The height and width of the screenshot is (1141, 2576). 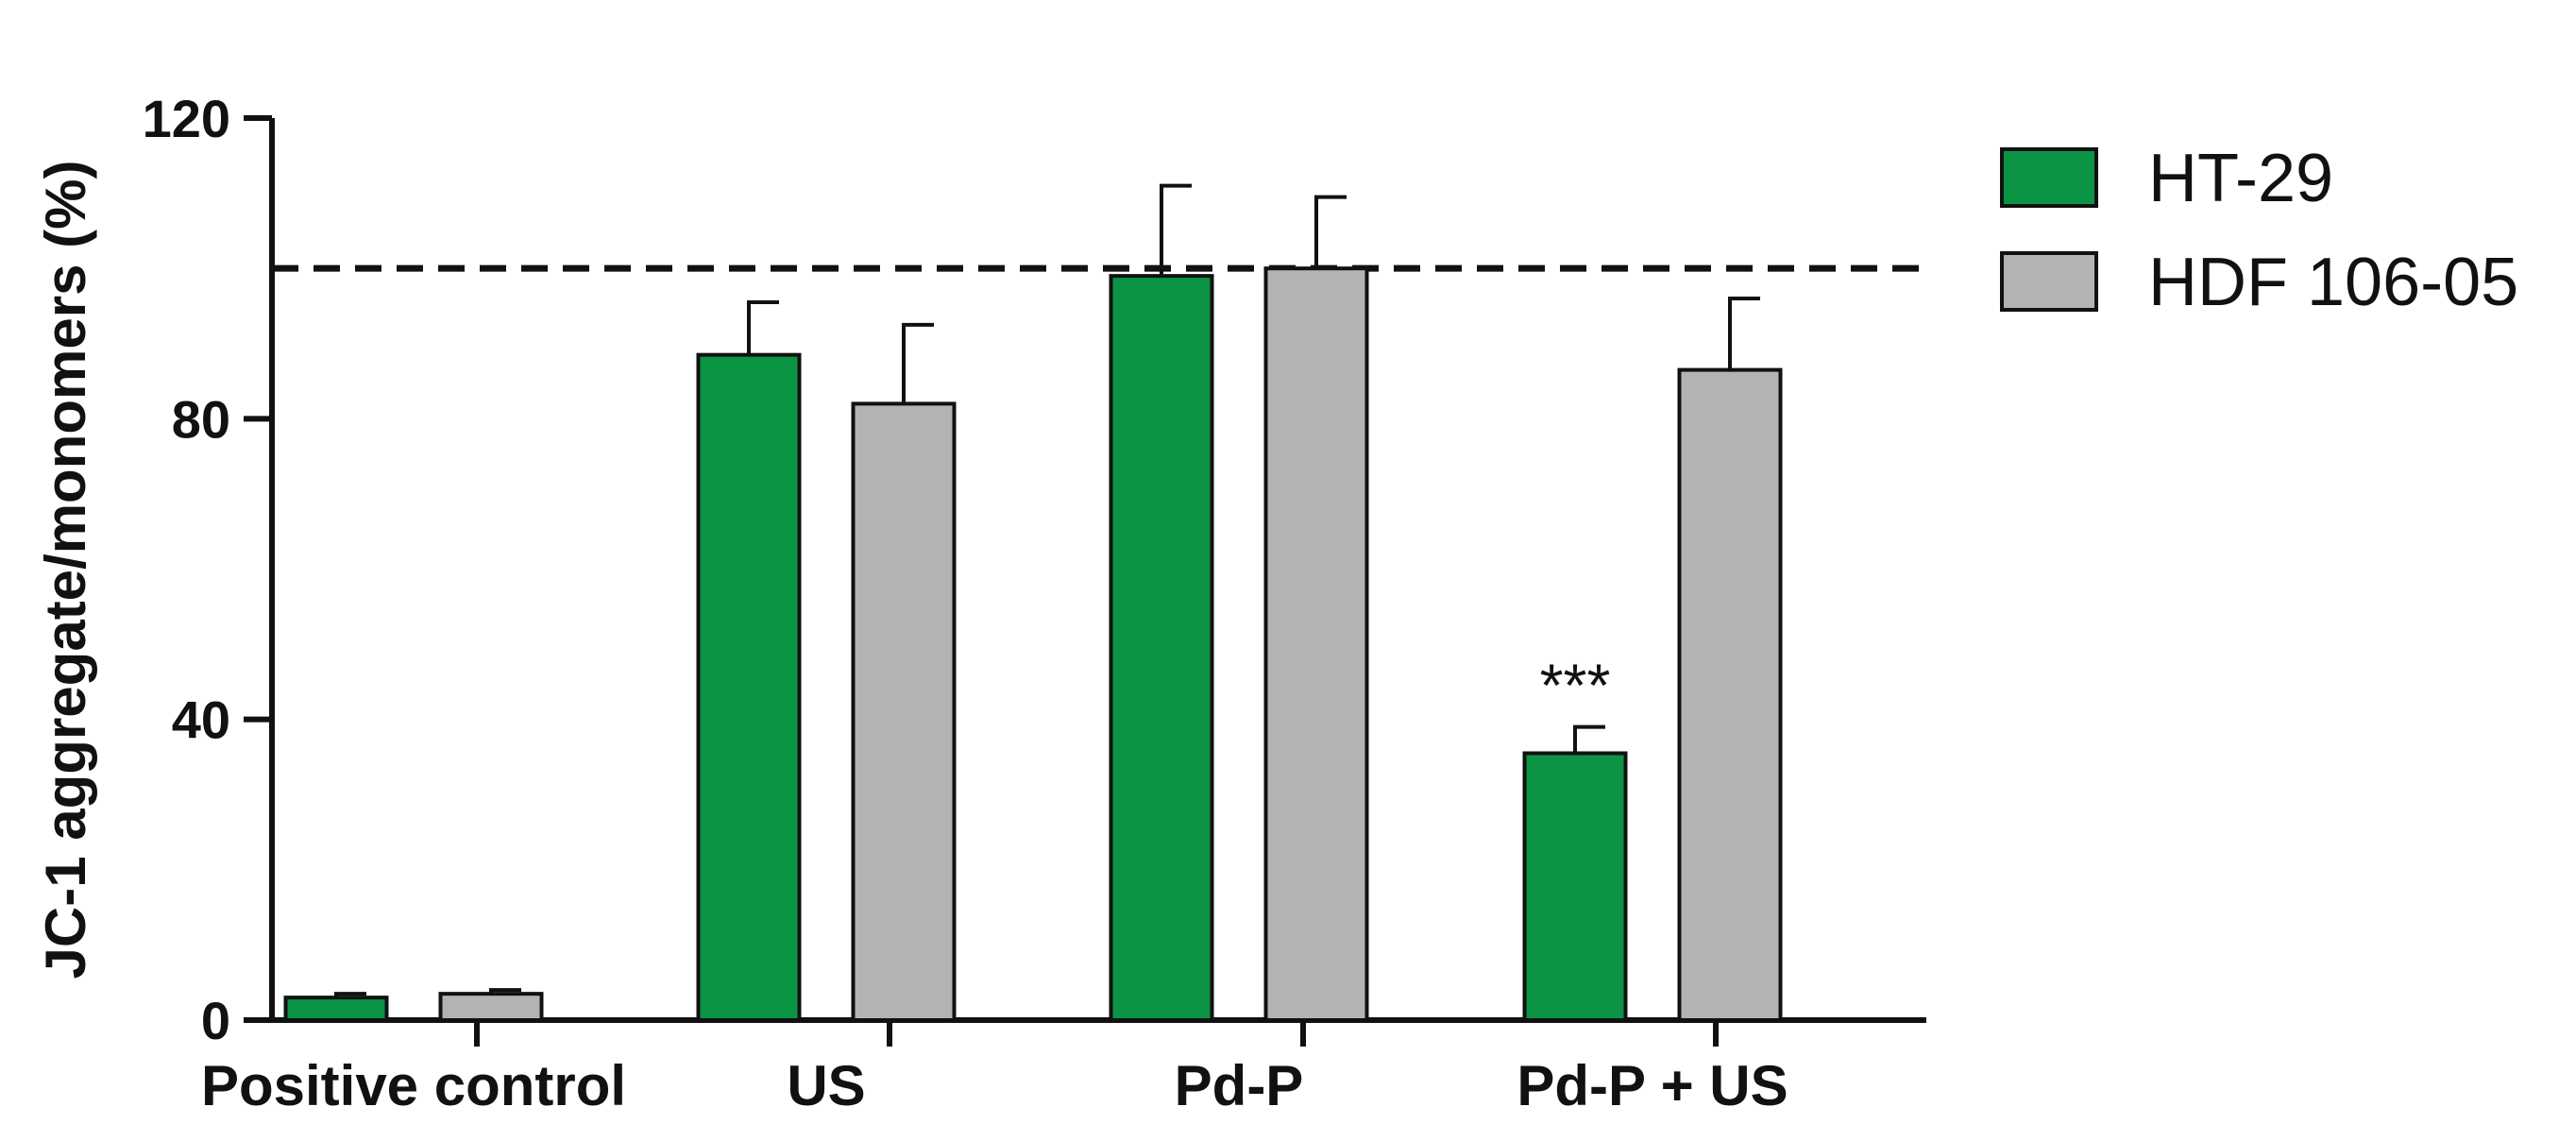 What do you see at coordinates (207, 569) in the screenshot?
I see `y-ticks: 0 40 80 120` at bounding box center [207, 569].